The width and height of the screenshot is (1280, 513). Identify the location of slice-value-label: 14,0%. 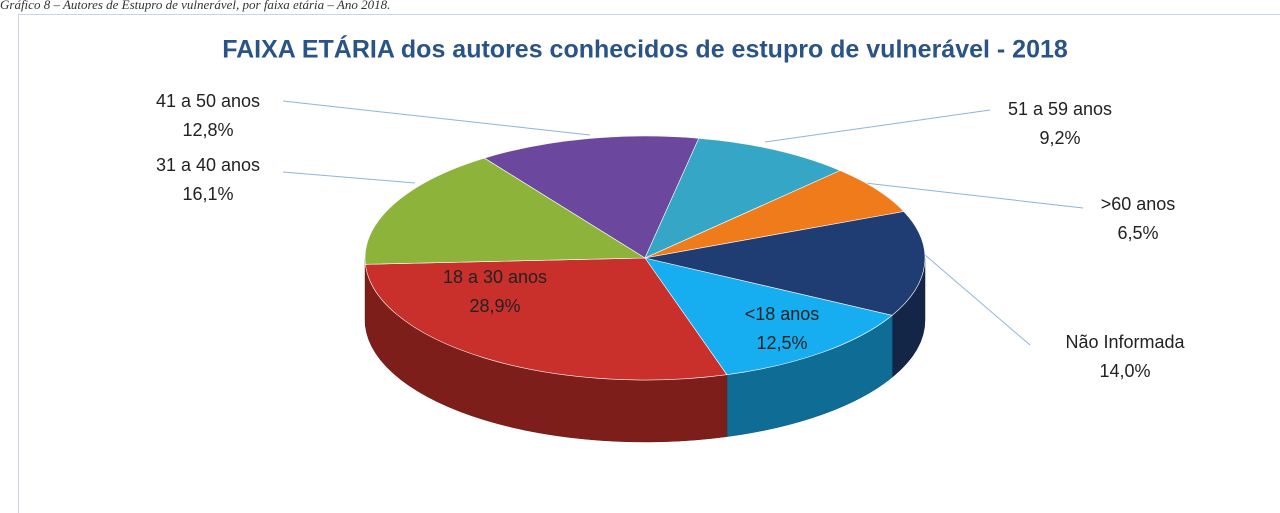
(1124, 371).